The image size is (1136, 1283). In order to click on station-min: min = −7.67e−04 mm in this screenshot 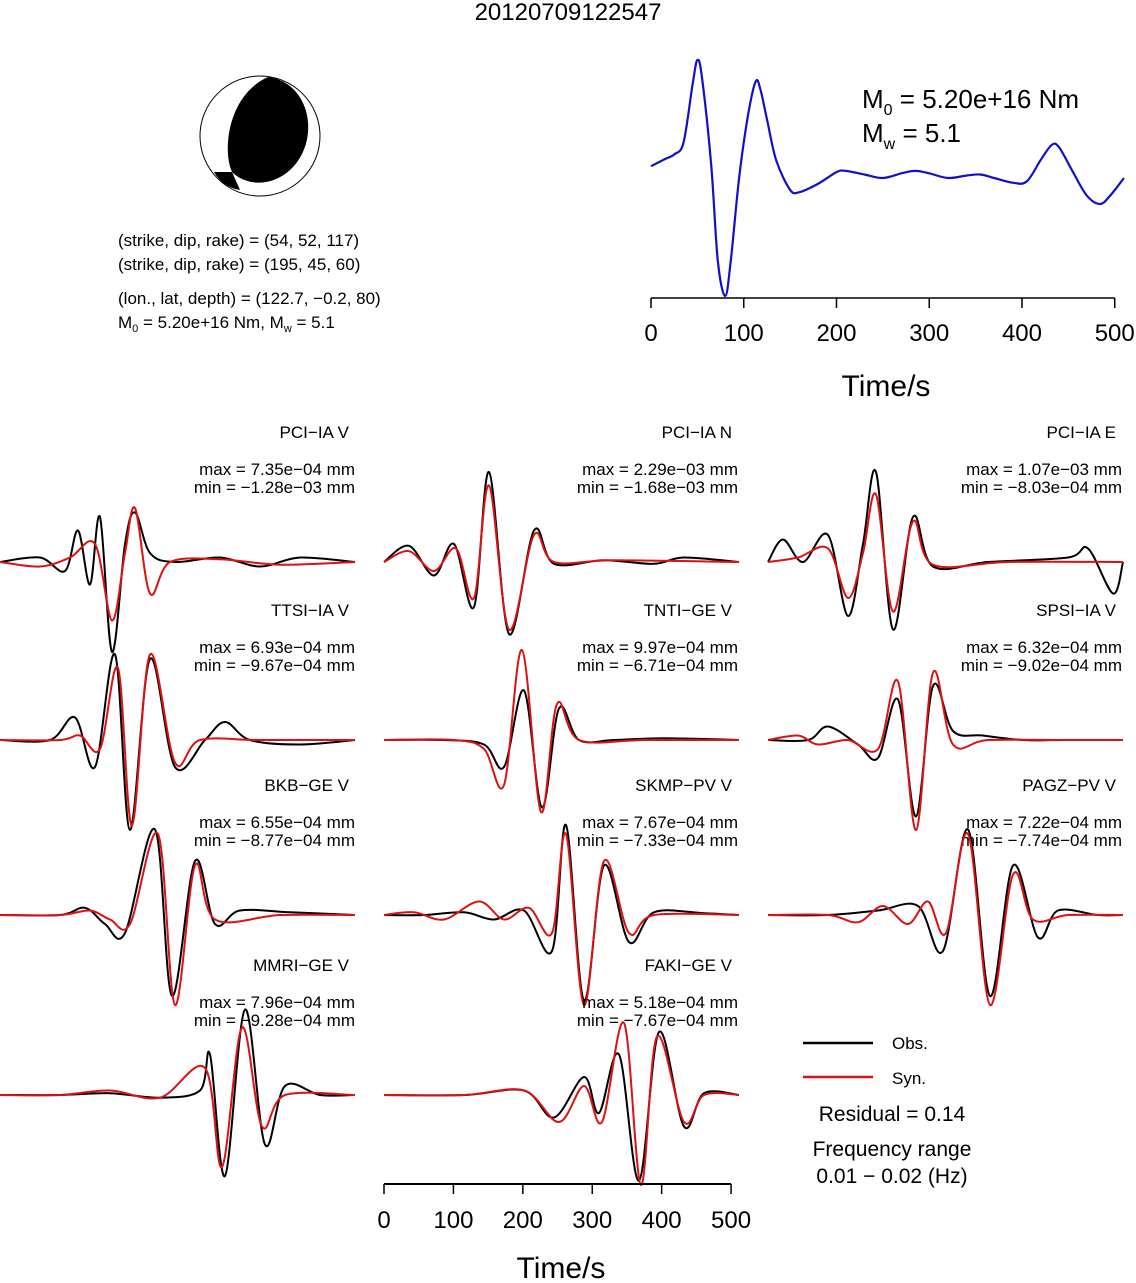, I will do `click(657, 1020)`.